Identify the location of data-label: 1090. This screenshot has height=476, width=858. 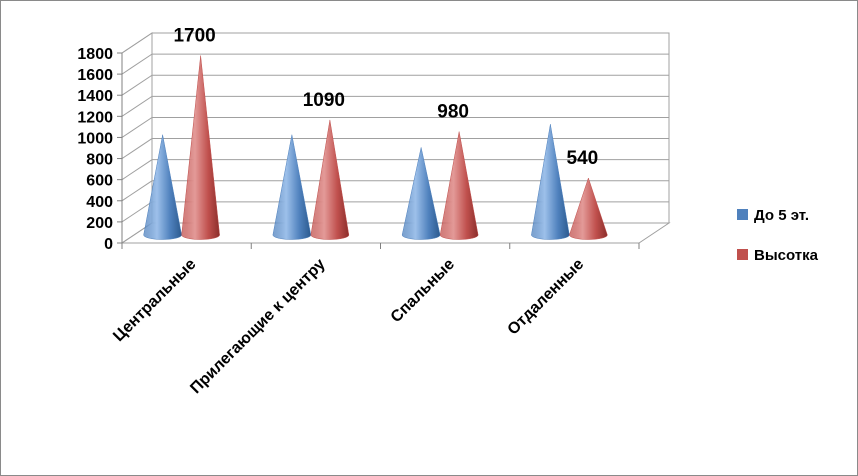
(324, 100).